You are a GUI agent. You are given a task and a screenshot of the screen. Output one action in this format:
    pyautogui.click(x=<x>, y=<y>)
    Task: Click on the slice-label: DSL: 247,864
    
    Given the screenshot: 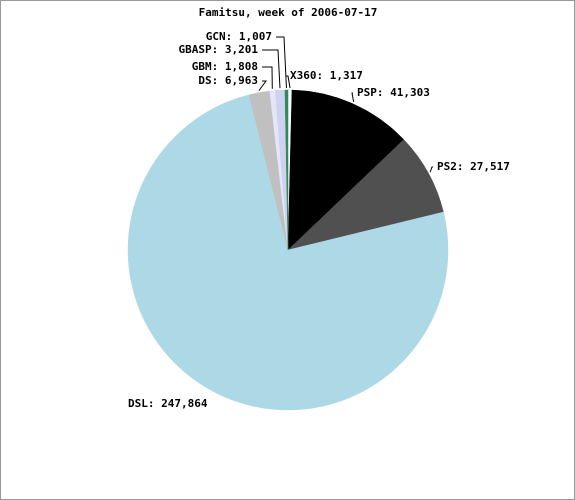 What is the action you would take?
    pyautogui.click(x=168, y=403)
    